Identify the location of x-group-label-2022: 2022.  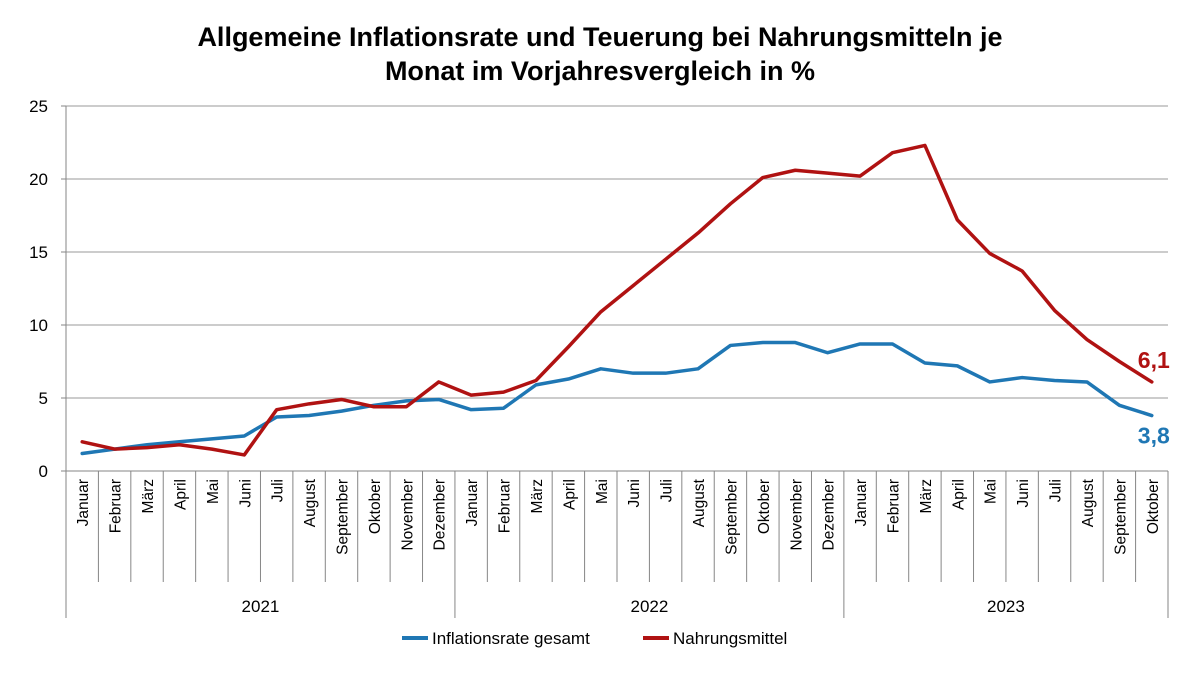
(649, 606).